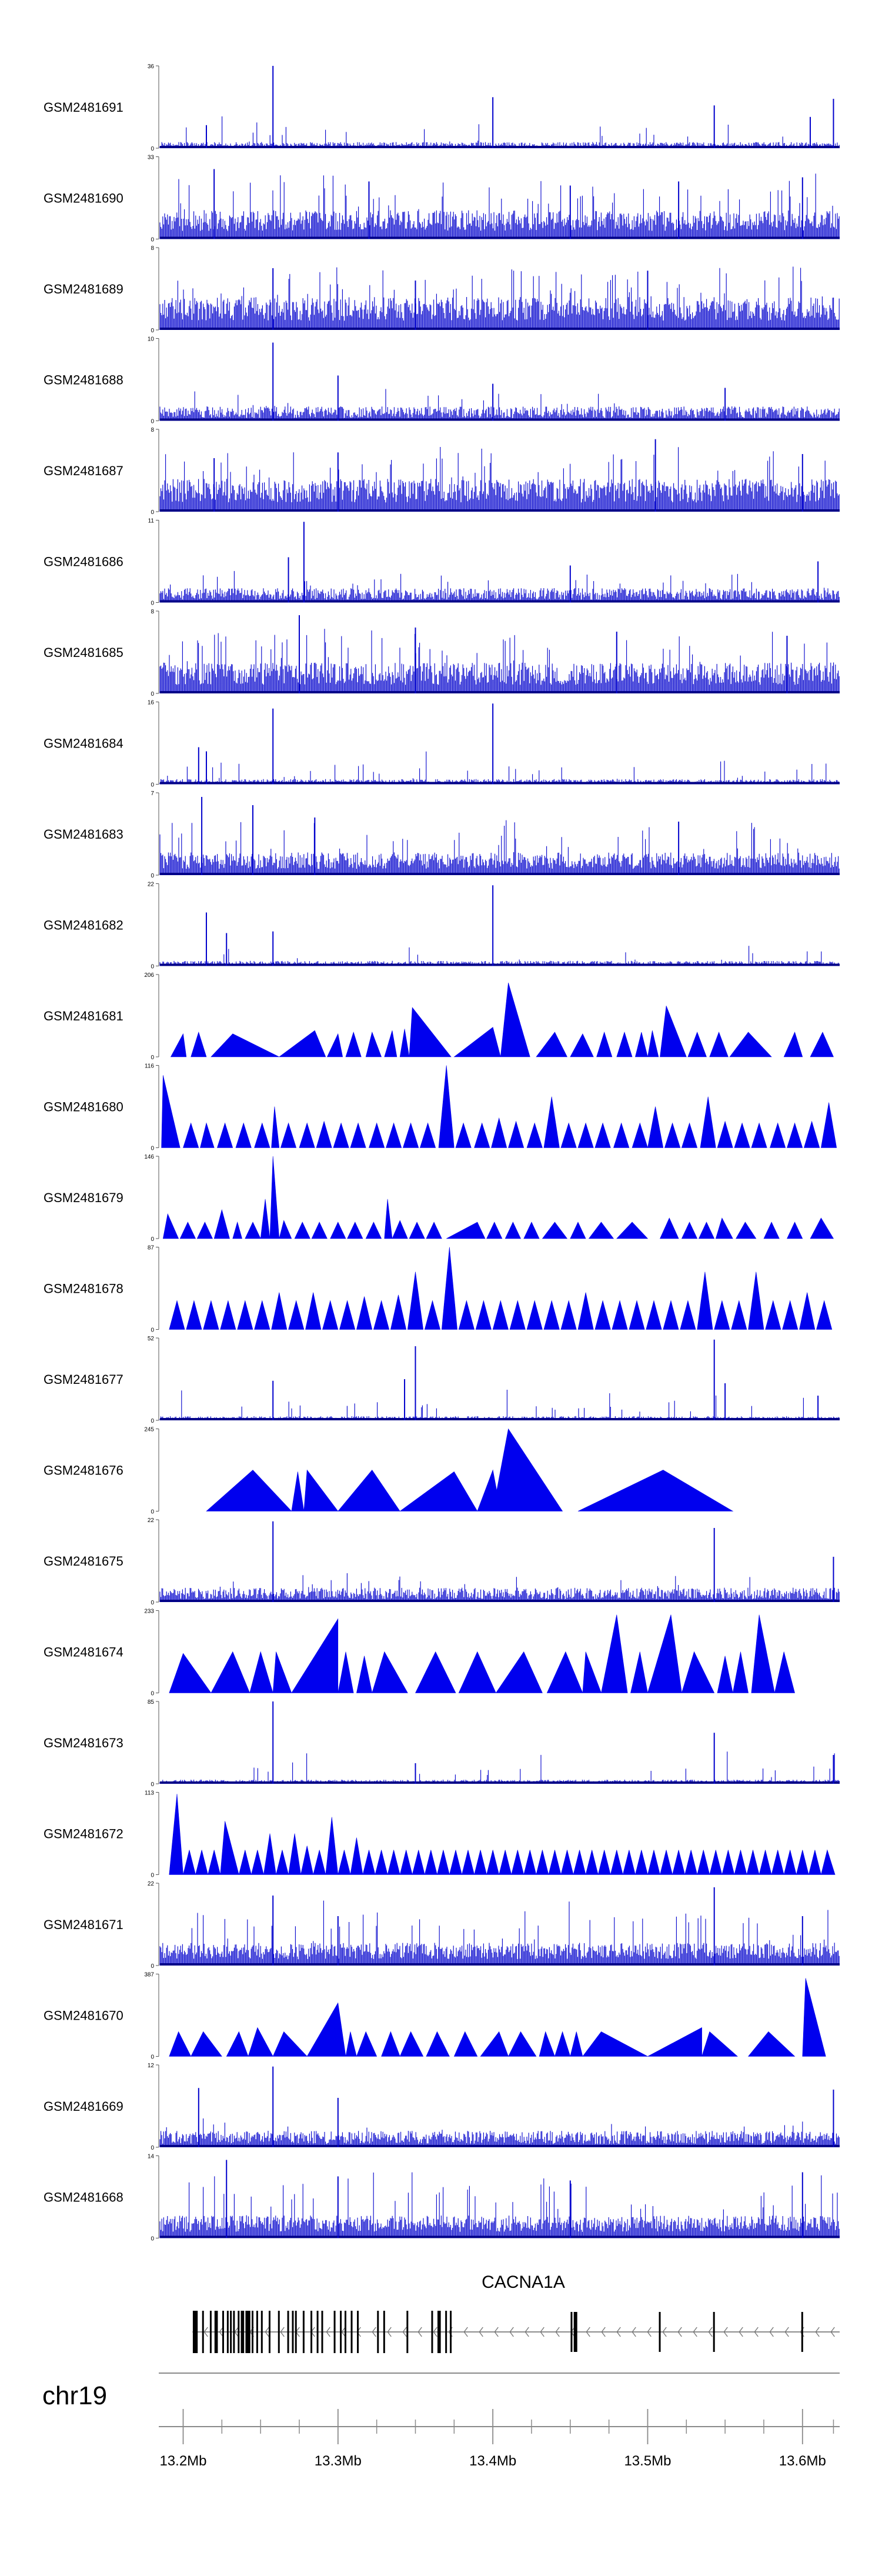 Image resolution: width=882 pixels, height=2576 pixels. Describe the element at coordinates (523, 2282) in the screenshot. I see `gene-name-label: CACNA1A` at that location.